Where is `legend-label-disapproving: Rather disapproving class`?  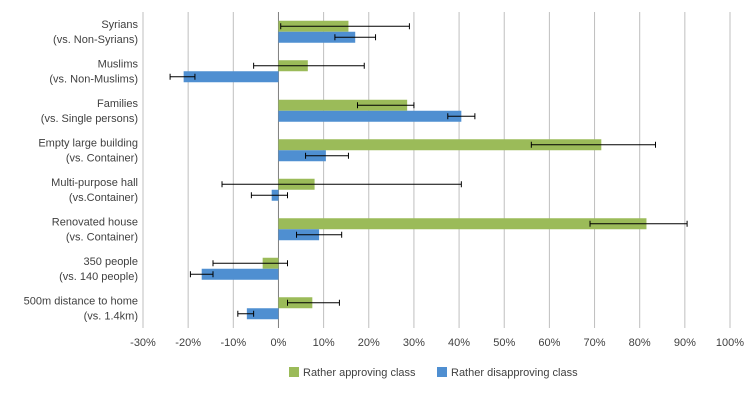
legend-label-disapproving: Rather disapproving class is located at coordinates (514, 373).